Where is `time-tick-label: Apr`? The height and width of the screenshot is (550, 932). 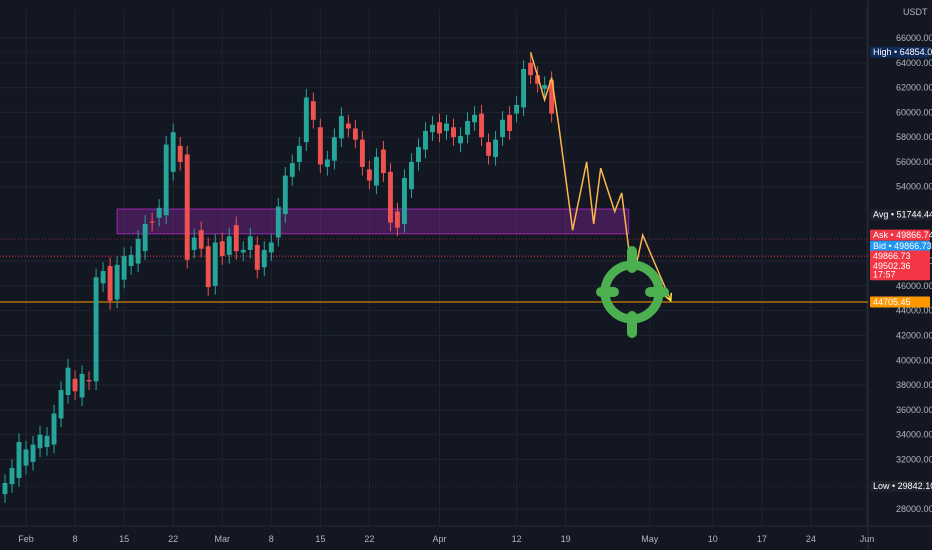 time-tick-label: Apr is located at coordinates (439, 539).